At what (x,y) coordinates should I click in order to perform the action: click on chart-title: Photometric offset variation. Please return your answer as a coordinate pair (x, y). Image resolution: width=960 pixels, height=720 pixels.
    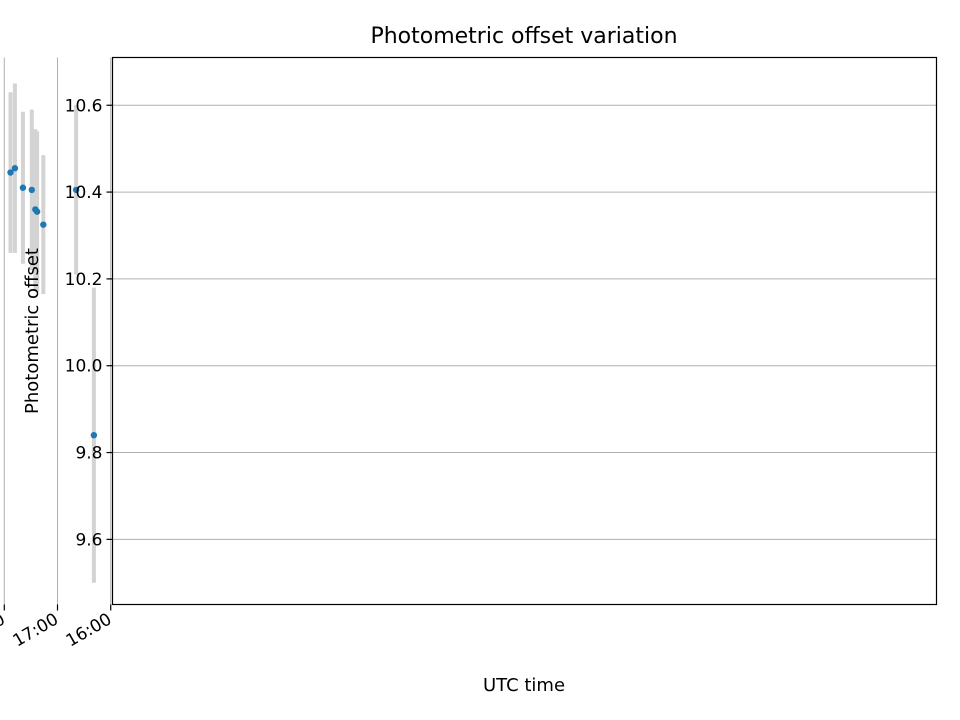
    Looking at the image, I should click on (523, 36).